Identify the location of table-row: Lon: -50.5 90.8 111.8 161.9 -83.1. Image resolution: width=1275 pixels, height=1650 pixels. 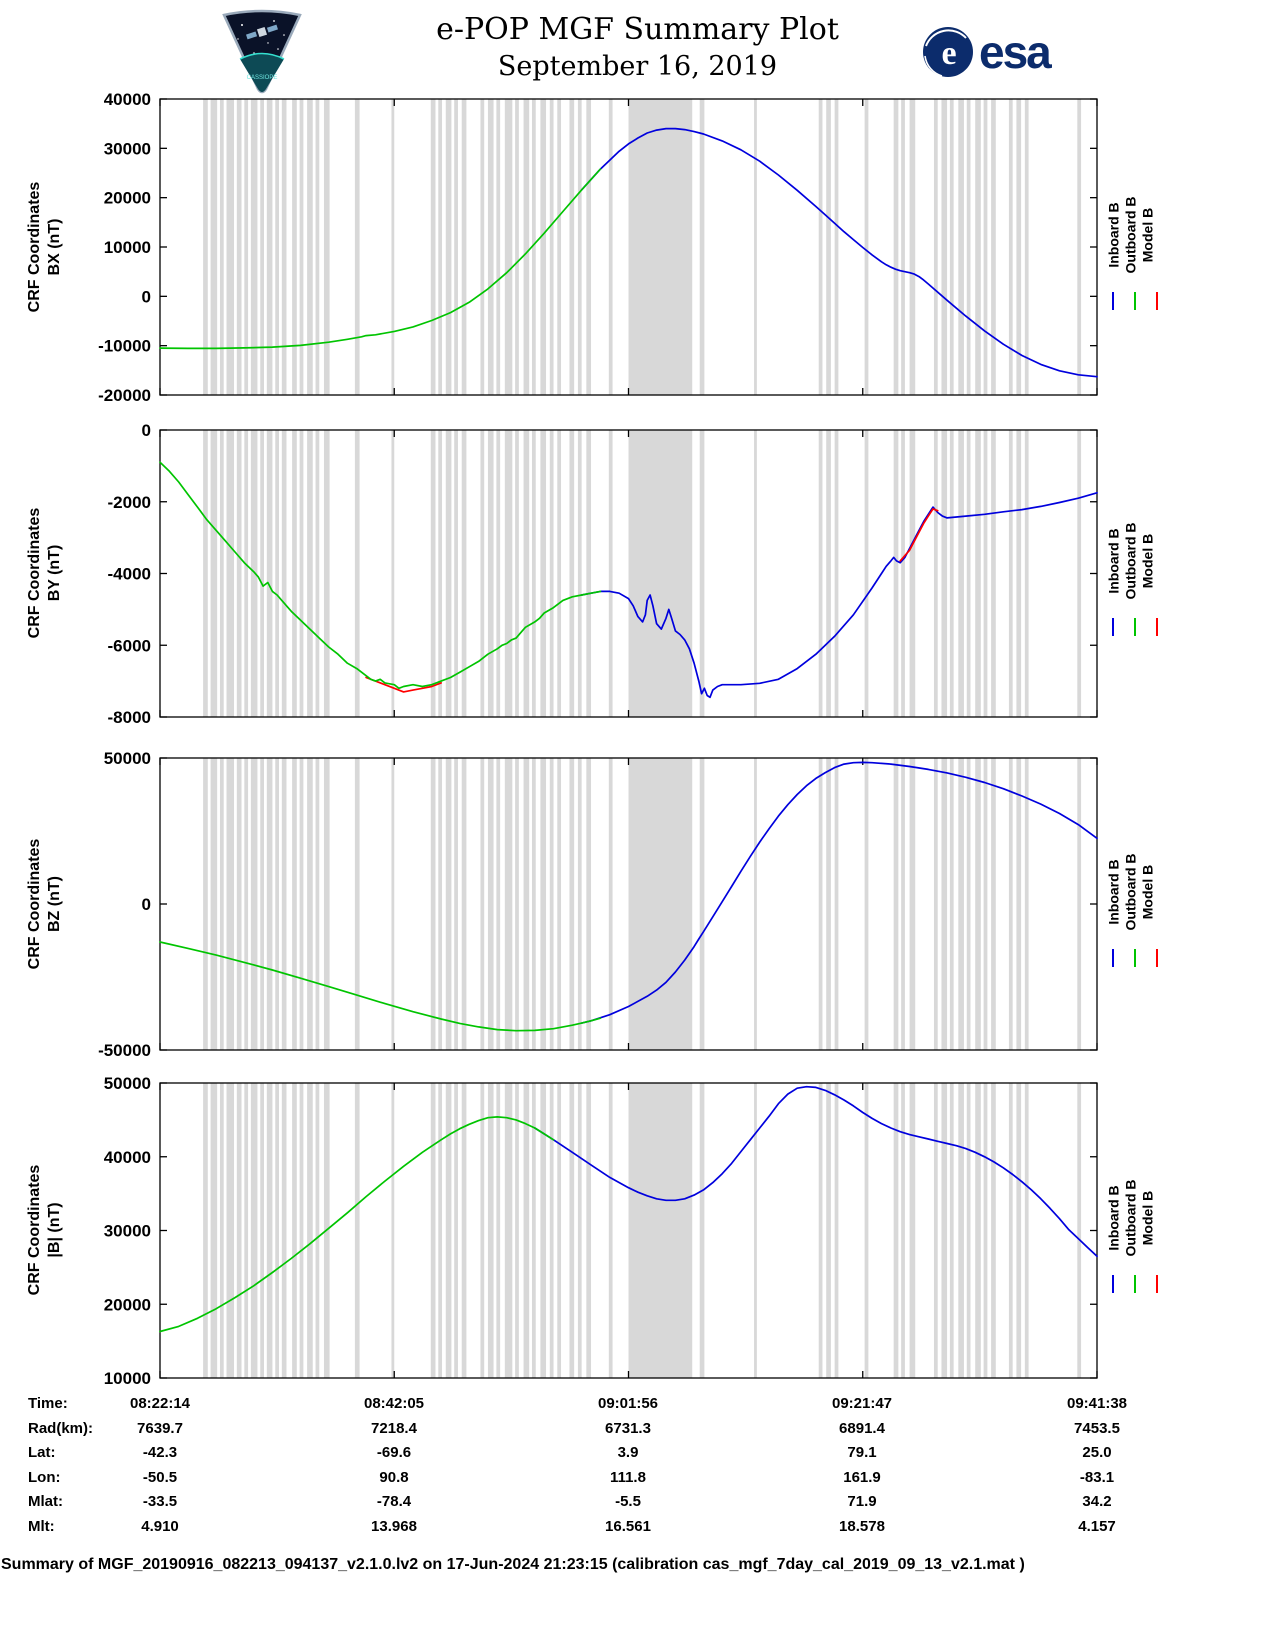
(637, 1478).